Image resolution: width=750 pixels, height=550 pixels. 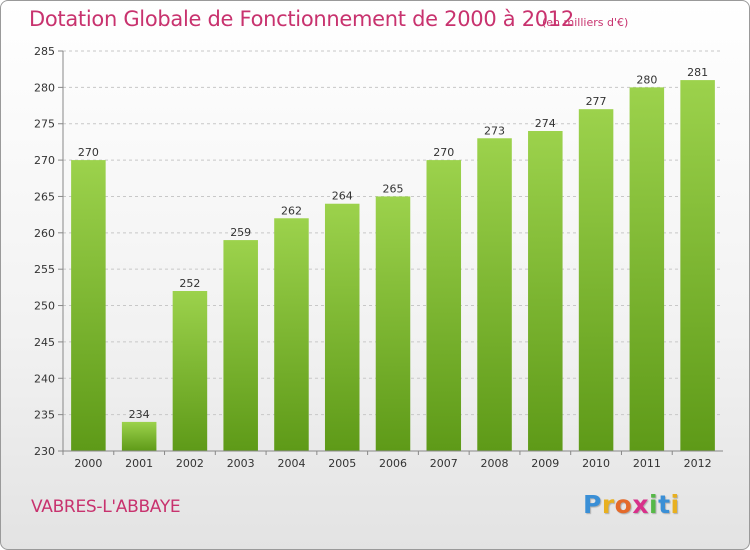 I want to click on y-axis-ticks: 230 235 240 245 250 255 260 265 270 275 280 285, so click(x=48, y=251).